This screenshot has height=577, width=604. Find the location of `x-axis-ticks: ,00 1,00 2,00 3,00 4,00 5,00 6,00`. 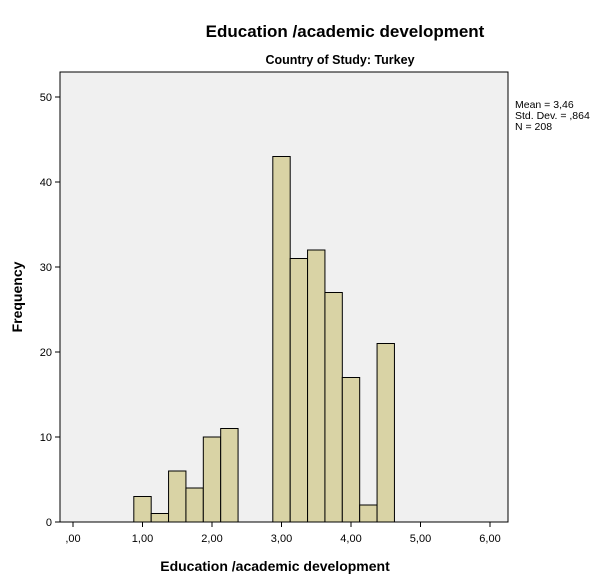

x-axis-ticks: ,00 1,00 2,00 3,00 4,00 5,00 6,00 is located at coordinates (283, 533).